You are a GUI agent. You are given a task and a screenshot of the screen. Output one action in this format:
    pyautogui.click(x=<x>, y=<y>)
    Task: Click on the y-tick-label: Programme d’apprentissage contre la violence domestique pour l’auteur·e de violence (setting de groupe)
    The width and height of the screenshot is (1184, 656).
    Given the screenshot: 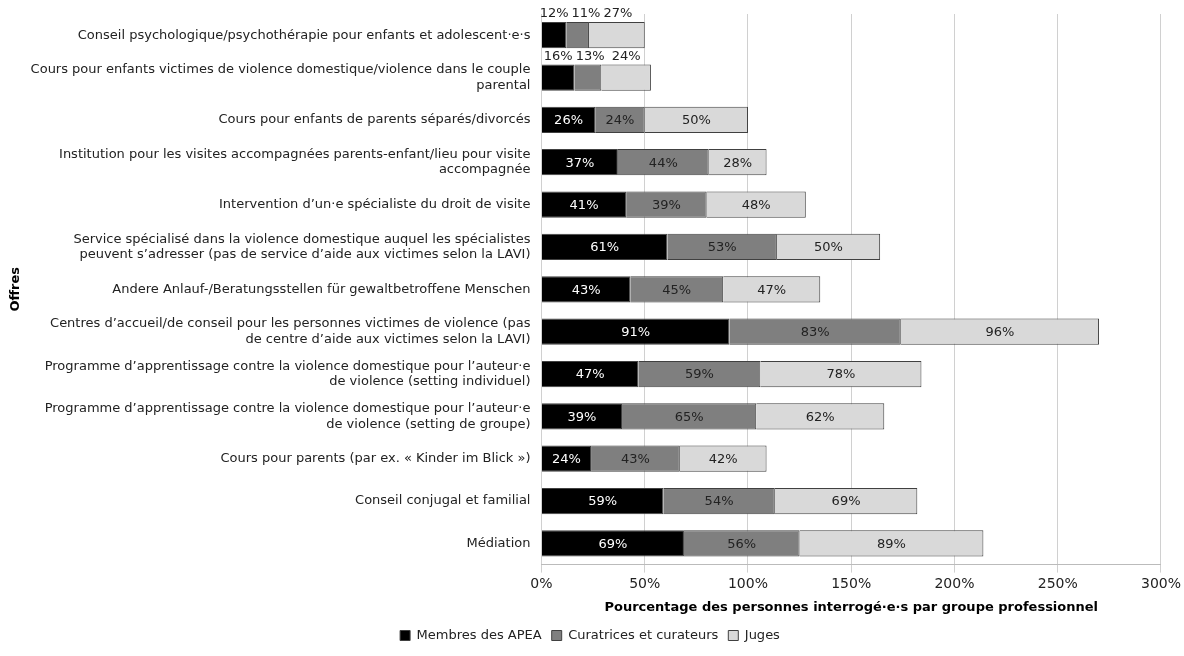 What is the action you would take?
    pyautogui.click(x=287, y=415)
    